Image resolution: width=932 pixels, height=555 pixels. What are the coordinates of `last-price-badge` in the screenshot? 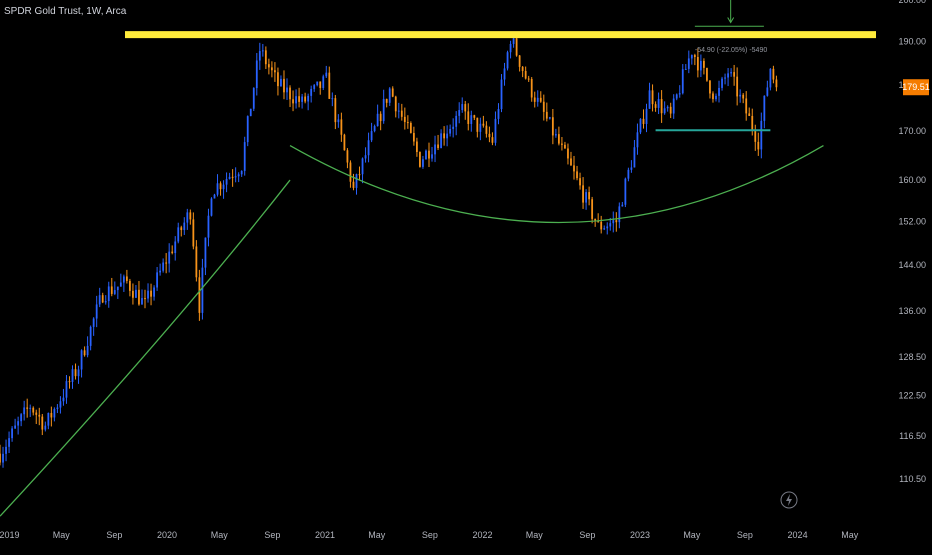 It's located at (916, 87).